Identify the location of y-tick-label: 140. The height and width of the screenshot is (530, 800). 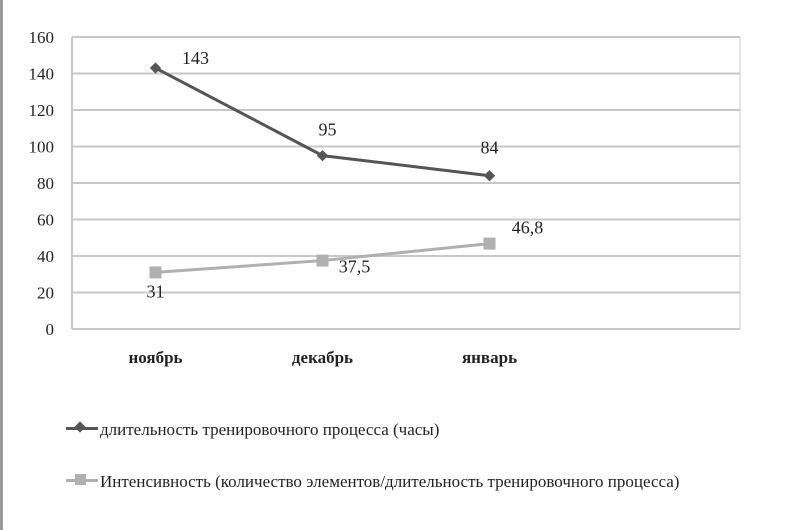
(42, 74).